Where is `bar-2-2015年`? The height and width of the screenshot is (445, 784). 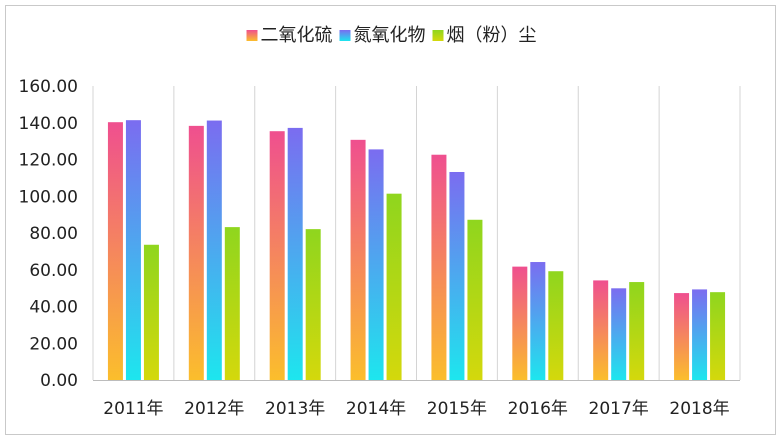 bar-2-2015年 is located at coordinates (457, 275).